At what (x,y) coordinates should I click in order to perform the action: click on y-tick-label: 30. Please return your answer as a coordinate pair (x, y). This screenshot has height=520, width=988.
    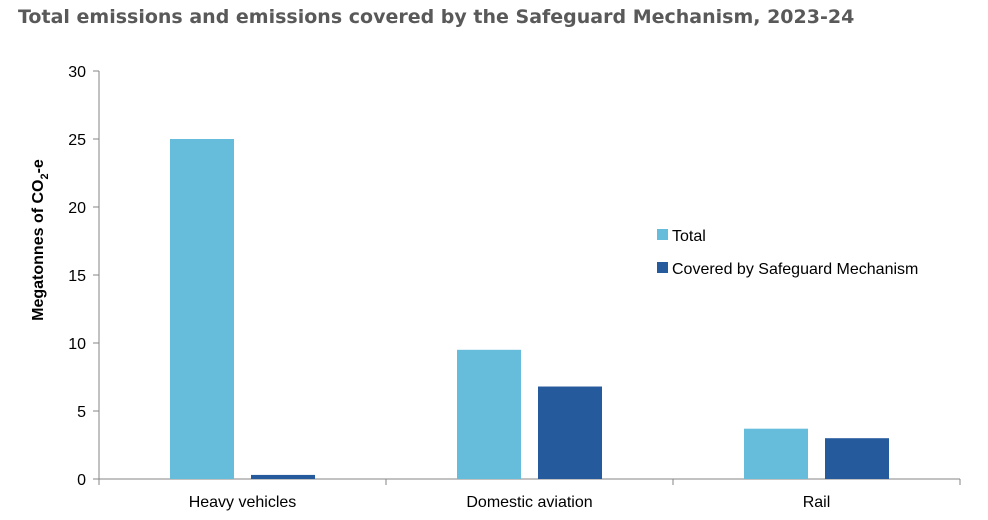
    Looking at the image, I should click on (77, 72).